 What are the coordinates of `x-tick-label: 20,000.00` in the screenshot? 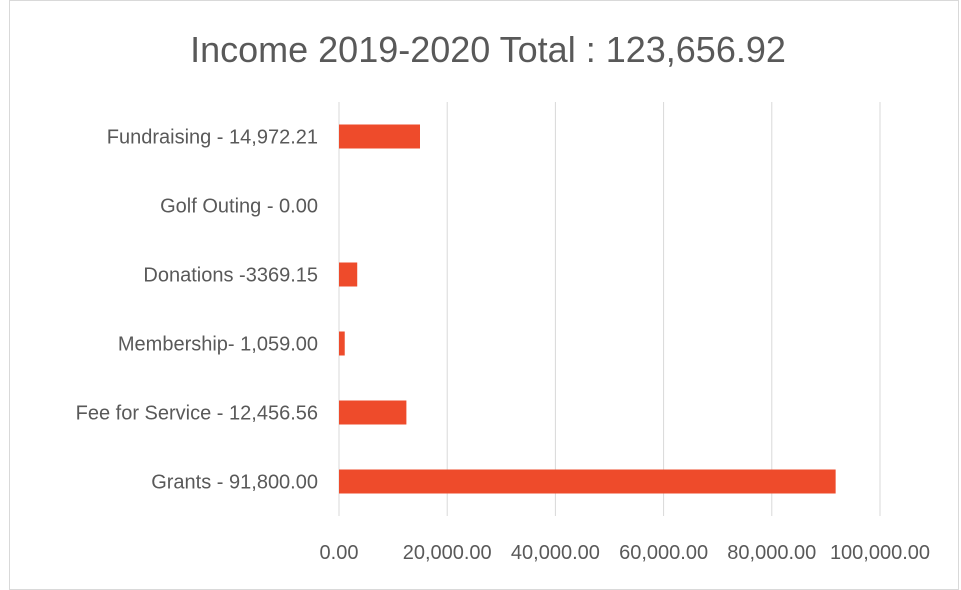 It's located at (447, 553).